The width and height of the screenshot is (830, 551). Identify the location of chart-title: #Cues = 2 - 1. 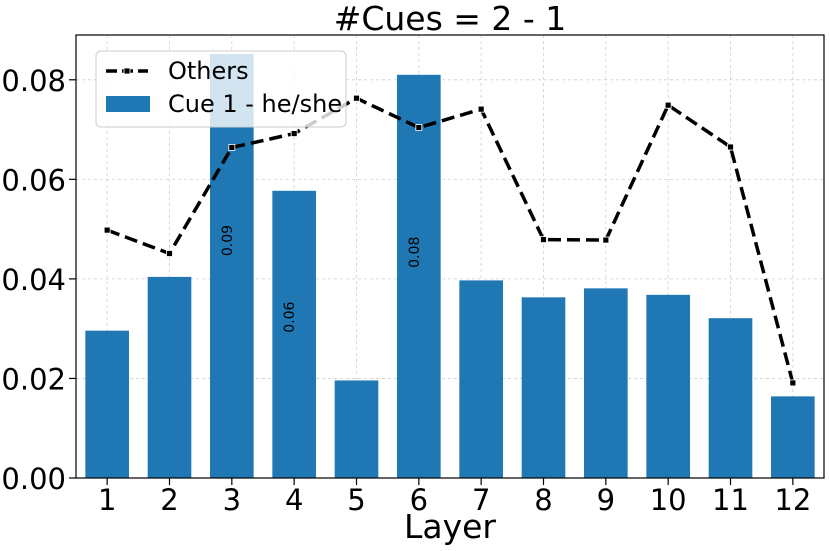
(450, 19).